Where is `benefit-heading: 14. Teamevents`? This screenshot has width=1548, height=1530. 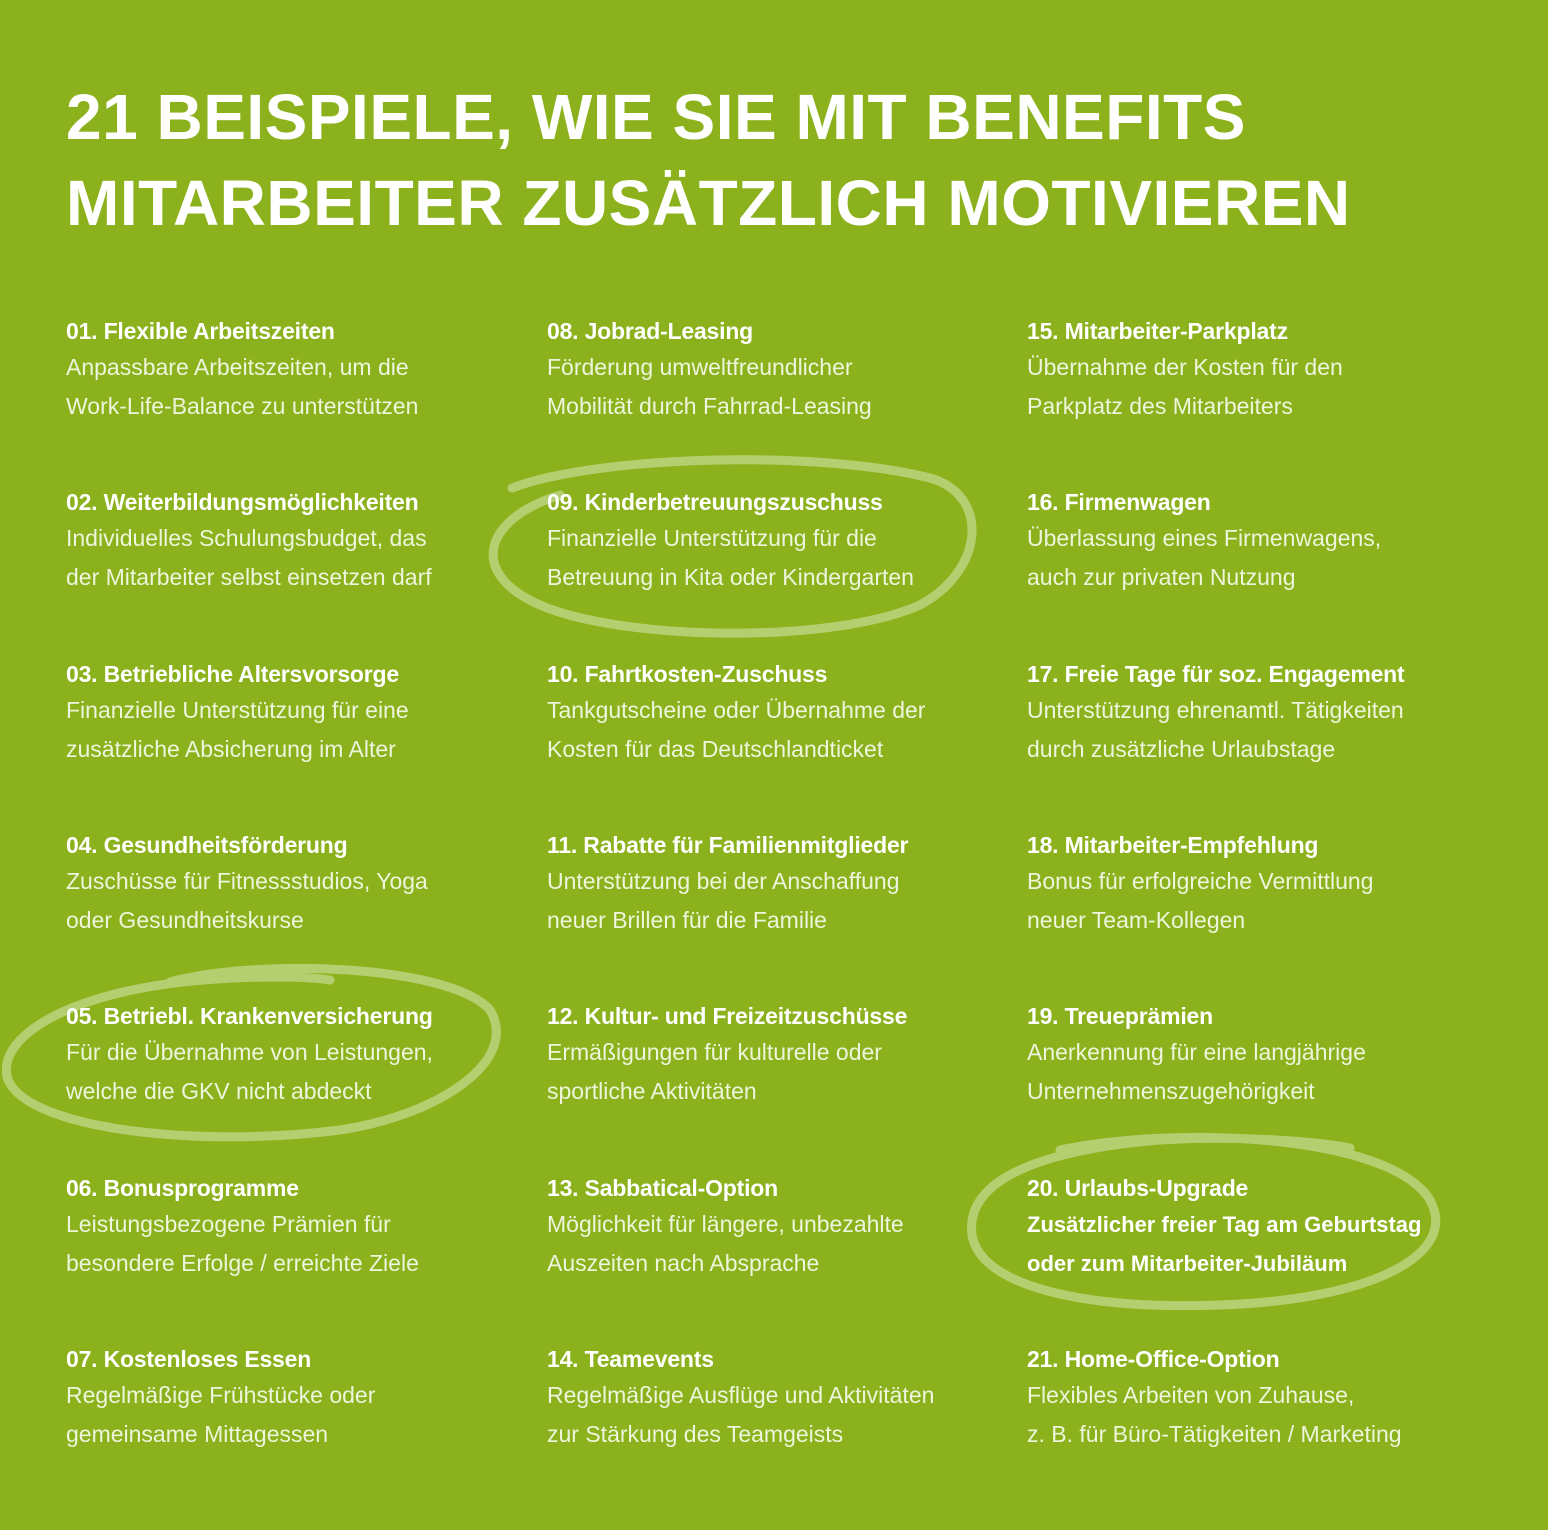 benefit-heading: 14. Teamevents is located at coordinates (630, 1359).